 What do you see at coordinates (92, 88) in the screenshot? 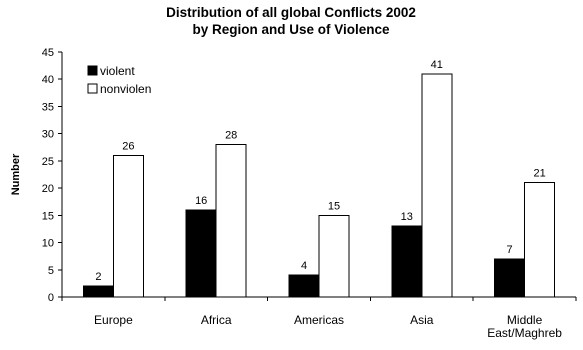
I see `legend-swatch-nonviolen` at bounding box center [92, 88].